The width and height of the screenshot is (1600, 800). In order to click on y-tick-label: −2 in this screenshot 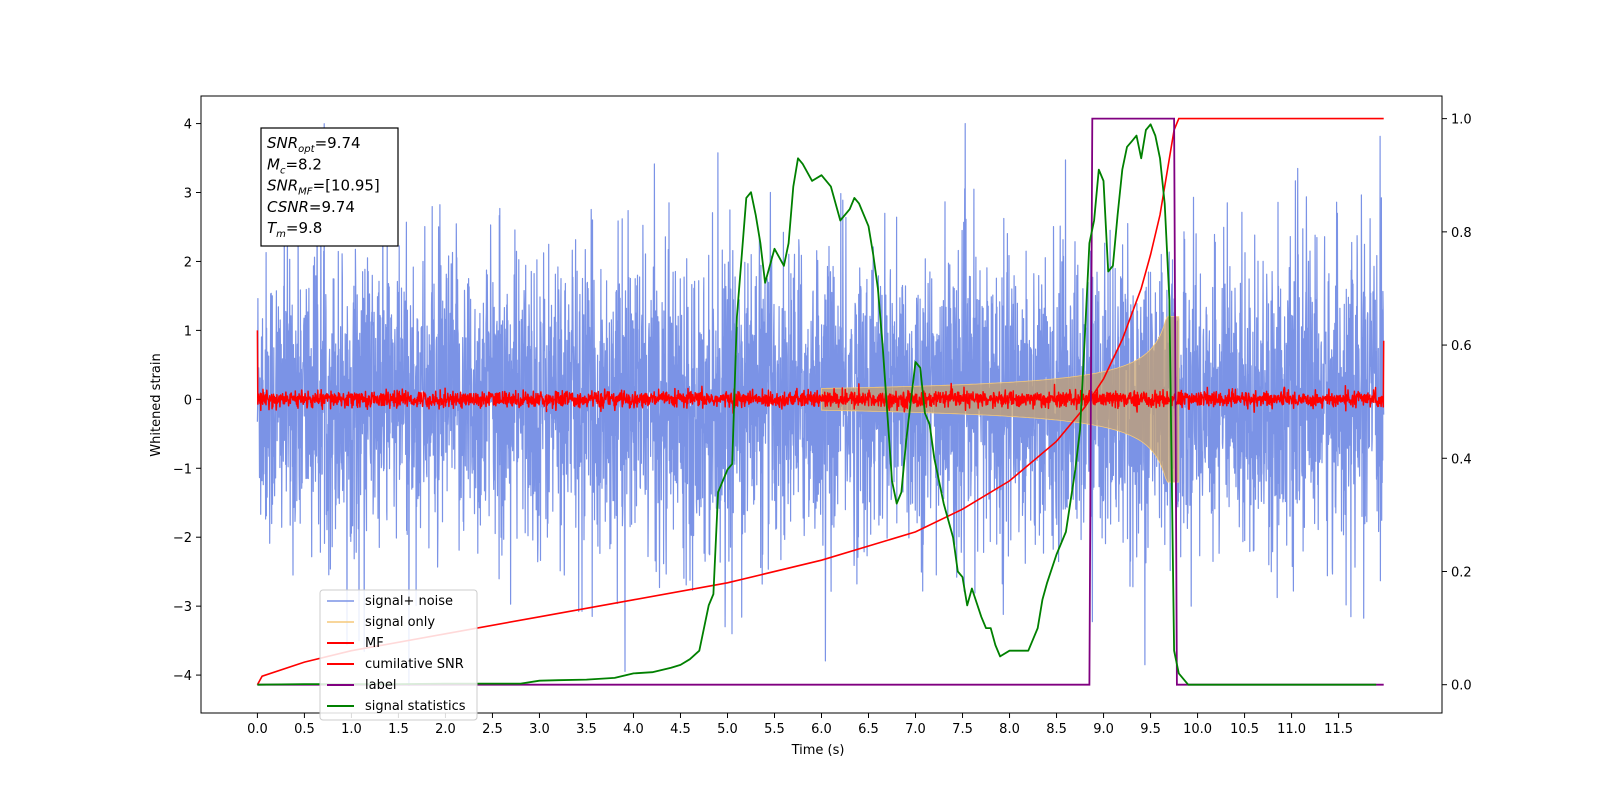, I will do `click(182, 538)`.